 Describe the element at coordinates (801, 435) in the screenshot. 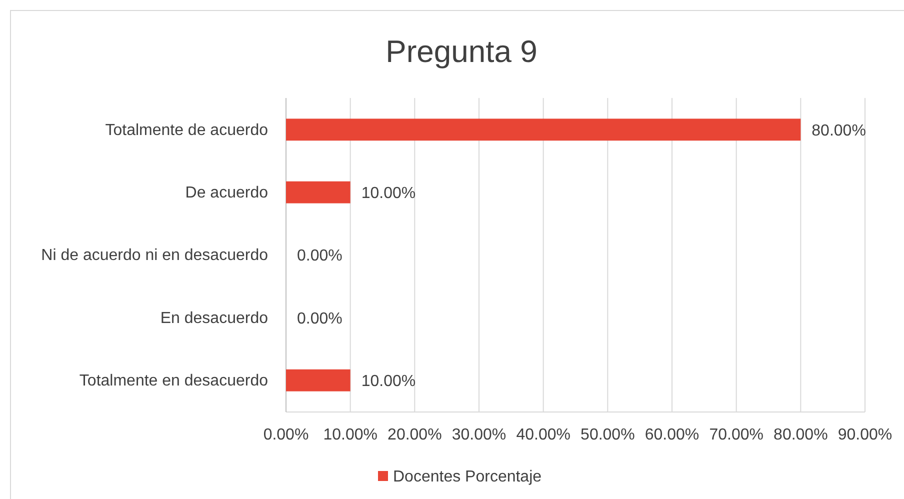

I see `x-tick-label: 80.00%` at that location.